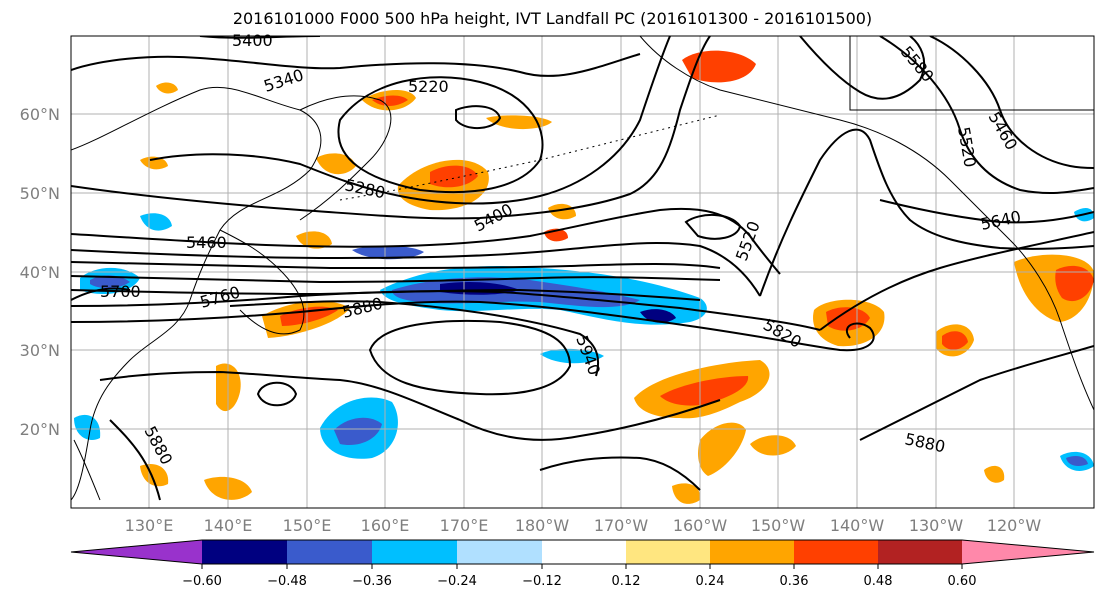  I want to click on colorbar-tick-label: −0.12, so click(542, 581).